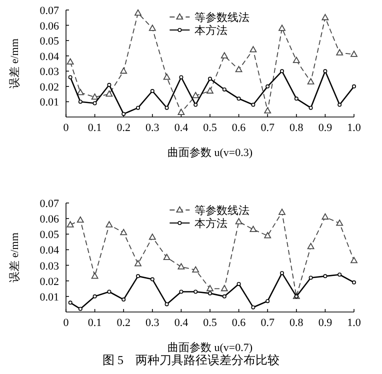 The width and height of the screenshot is (382, 374). What do you see at coordinates (210, 152) in the screenshot?
I see `x-axis-title: 曲面参数 u(v=0.3)` at bounding box center [210, 152].